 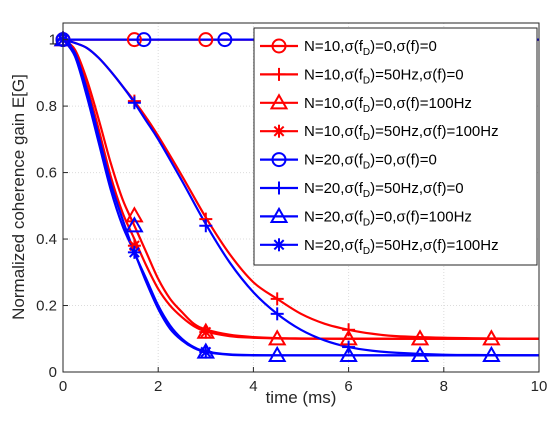 I want to click on legend-label: N=10,σ(fD)=50Hz,σ(f)=0, so click(x=384, y=76).